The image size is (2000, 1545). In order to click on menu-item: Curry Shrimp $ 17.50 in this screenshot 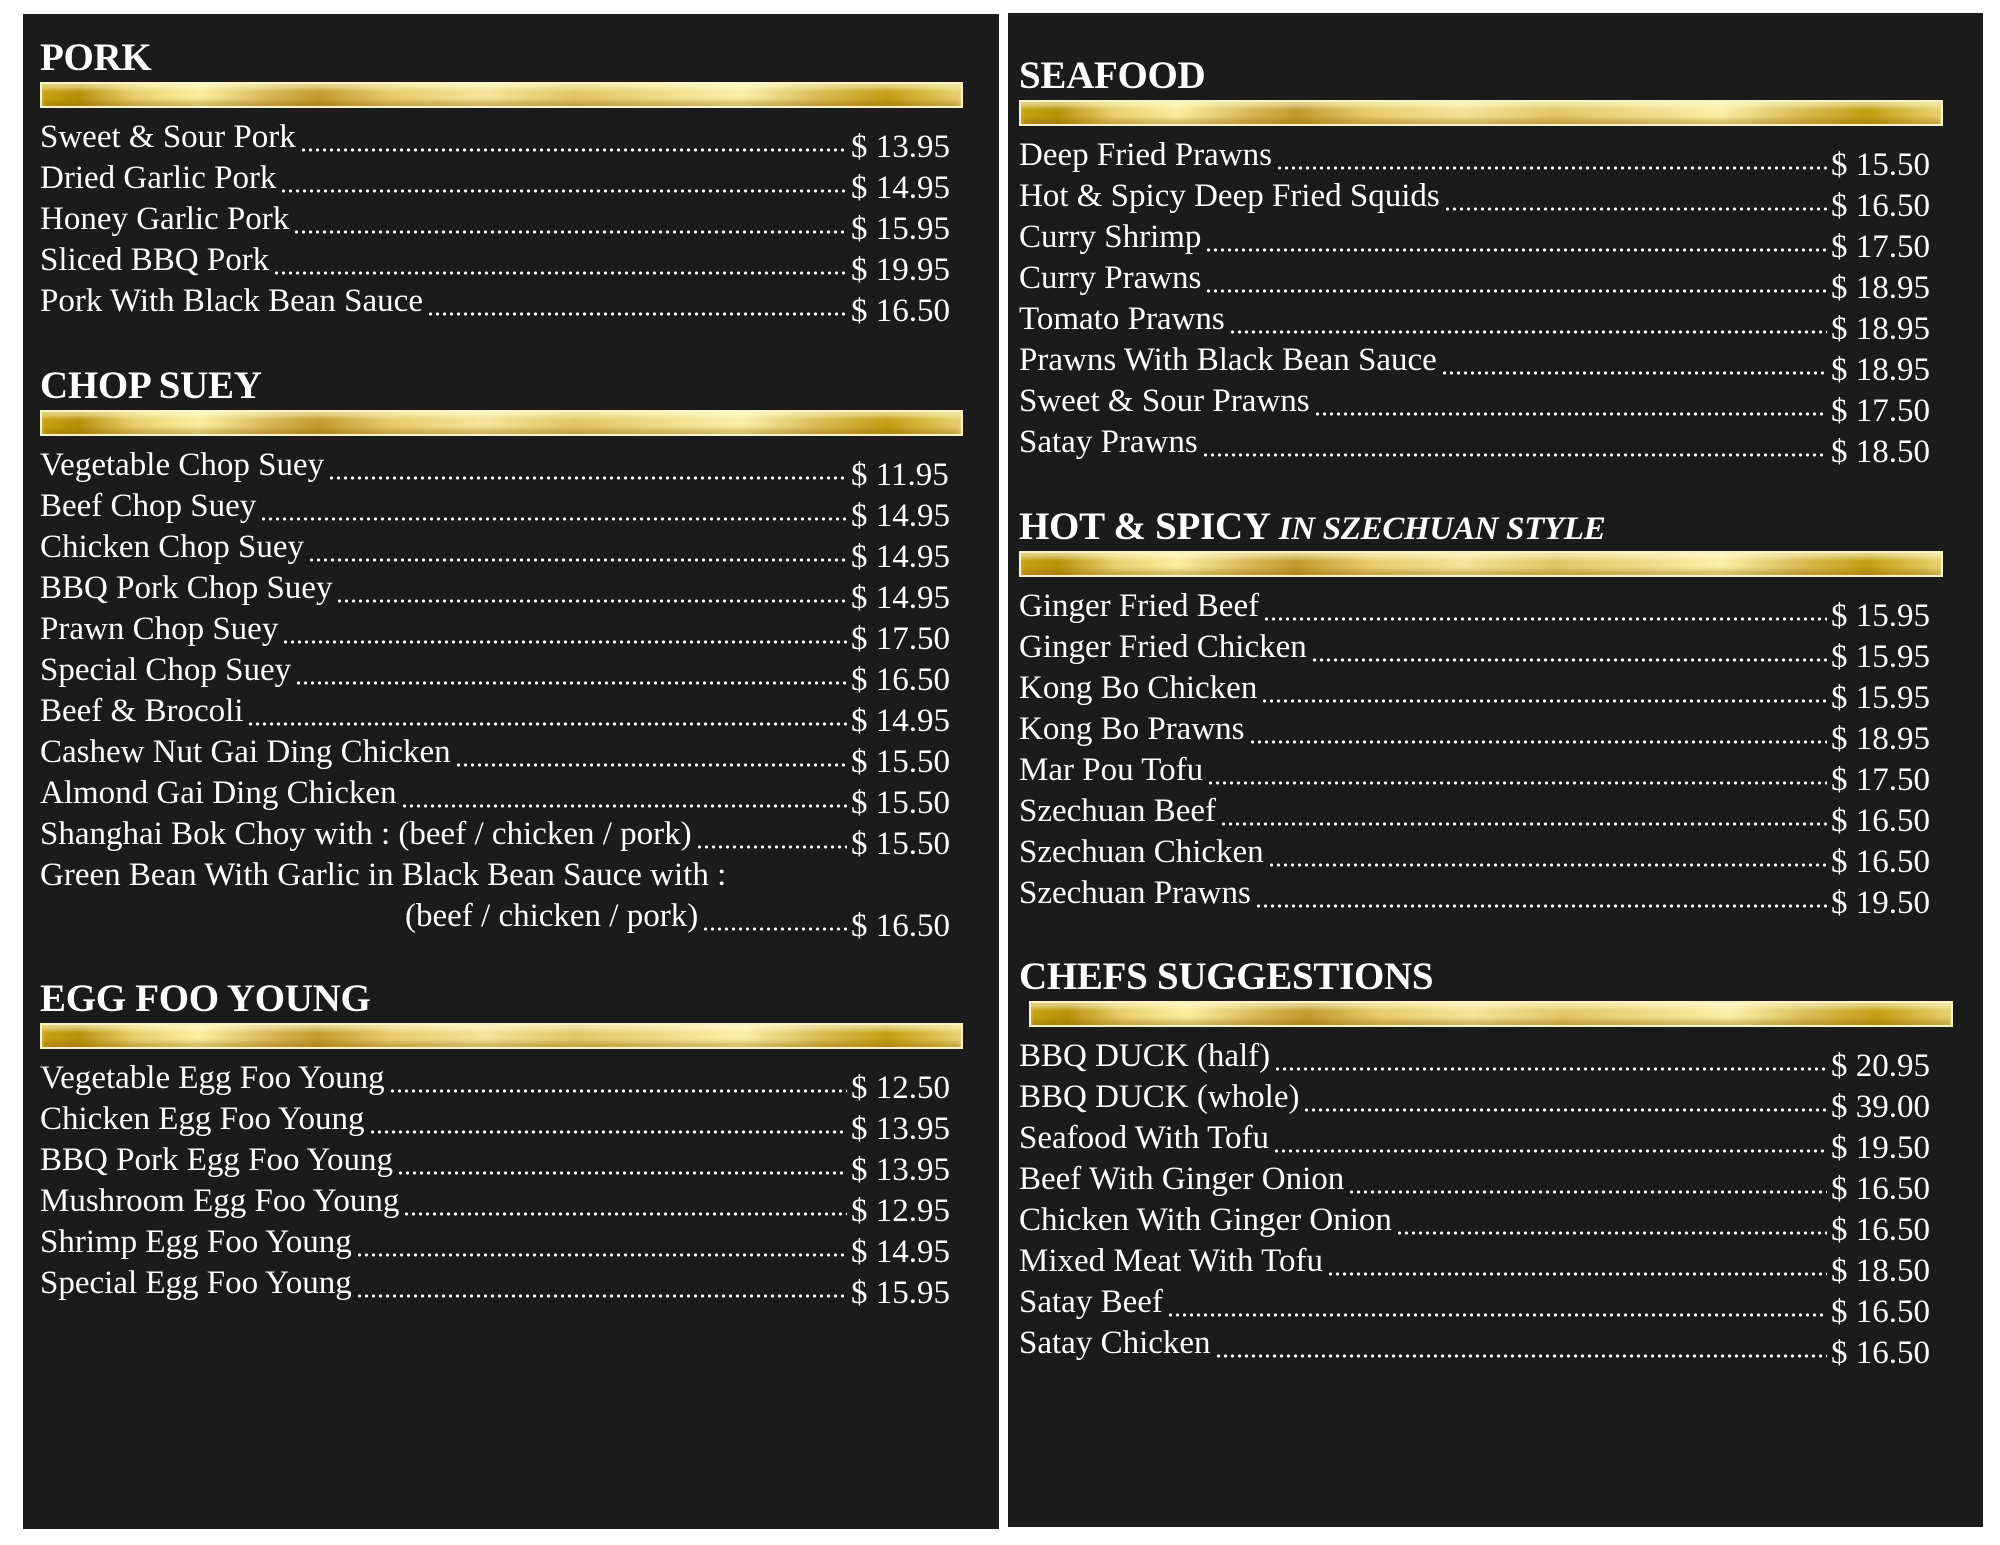, I will do `click(1481, 241)`.